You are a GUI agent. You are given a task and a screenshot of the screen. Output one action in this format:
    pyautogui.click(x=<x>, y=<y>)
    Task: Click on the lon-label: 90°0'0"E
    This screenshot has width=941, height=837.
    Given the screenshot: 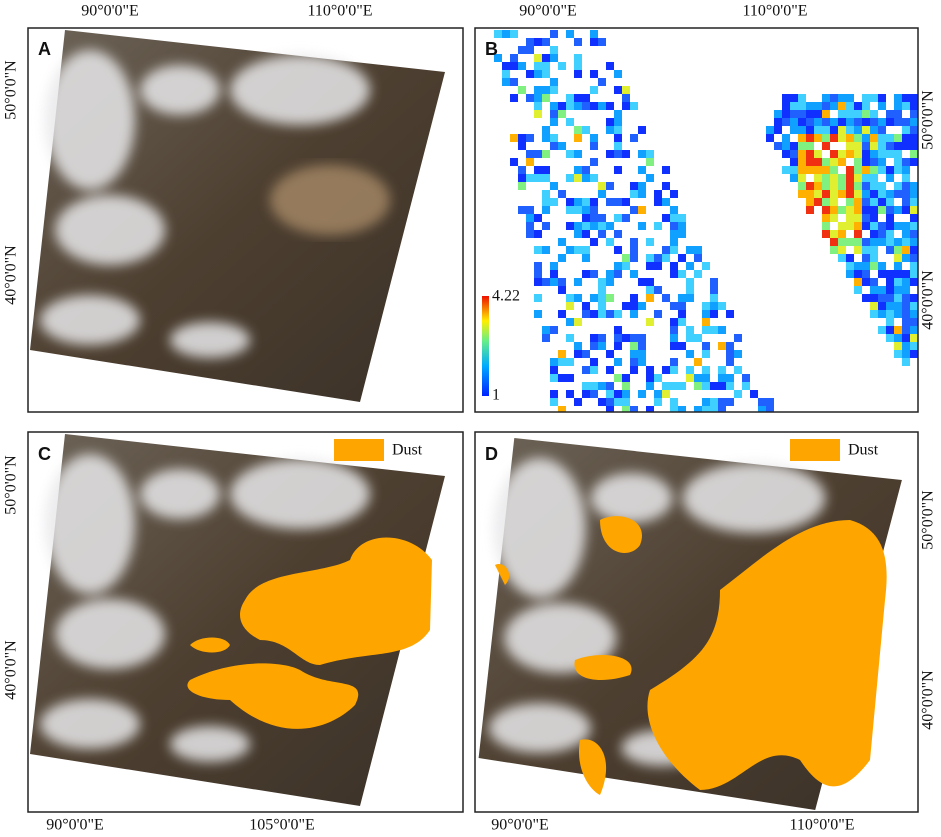 What is the action you would take?
    pyautogui.click(x=75, y=825)
    